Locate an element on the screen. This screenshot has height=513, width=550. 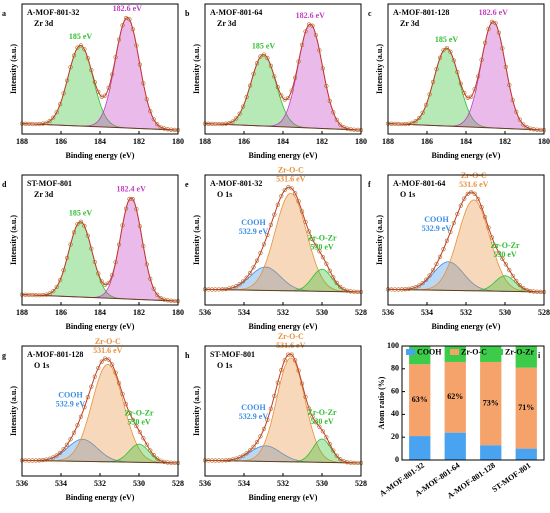
x-tick-label: 180 is located at coordinates (178, 312).